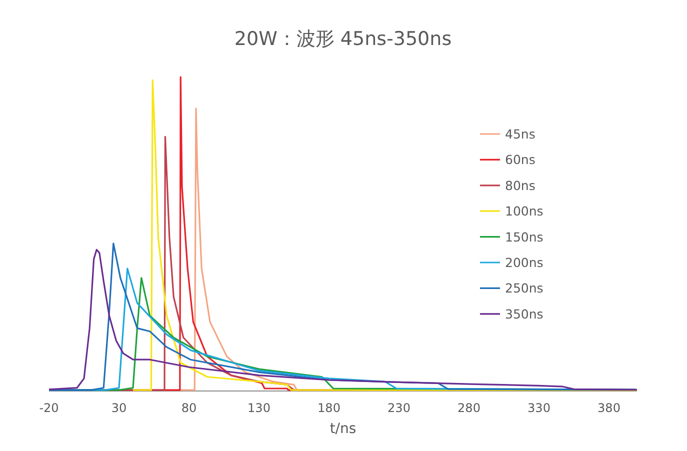  I want to click on x-tick-label: -20, so click(49, 408).